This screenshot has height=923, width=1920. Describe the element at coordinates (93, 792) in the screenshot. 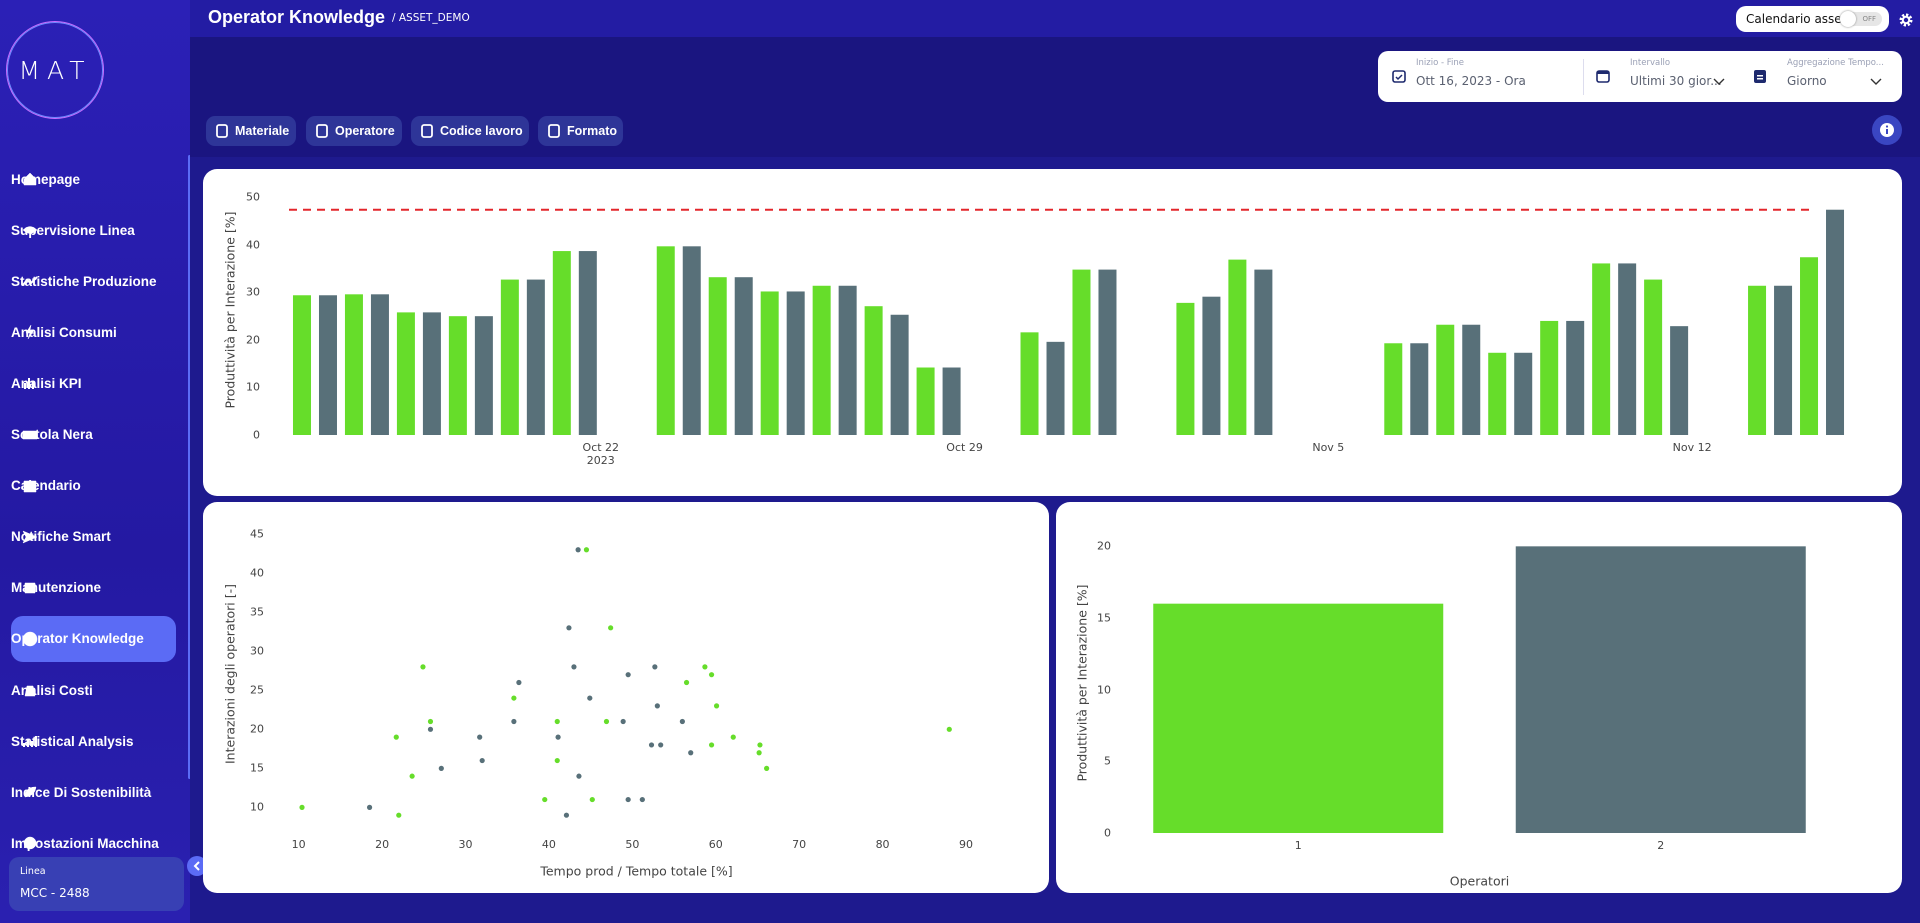

I see `nav-item: Indice Di Sostenibilità` at that location.